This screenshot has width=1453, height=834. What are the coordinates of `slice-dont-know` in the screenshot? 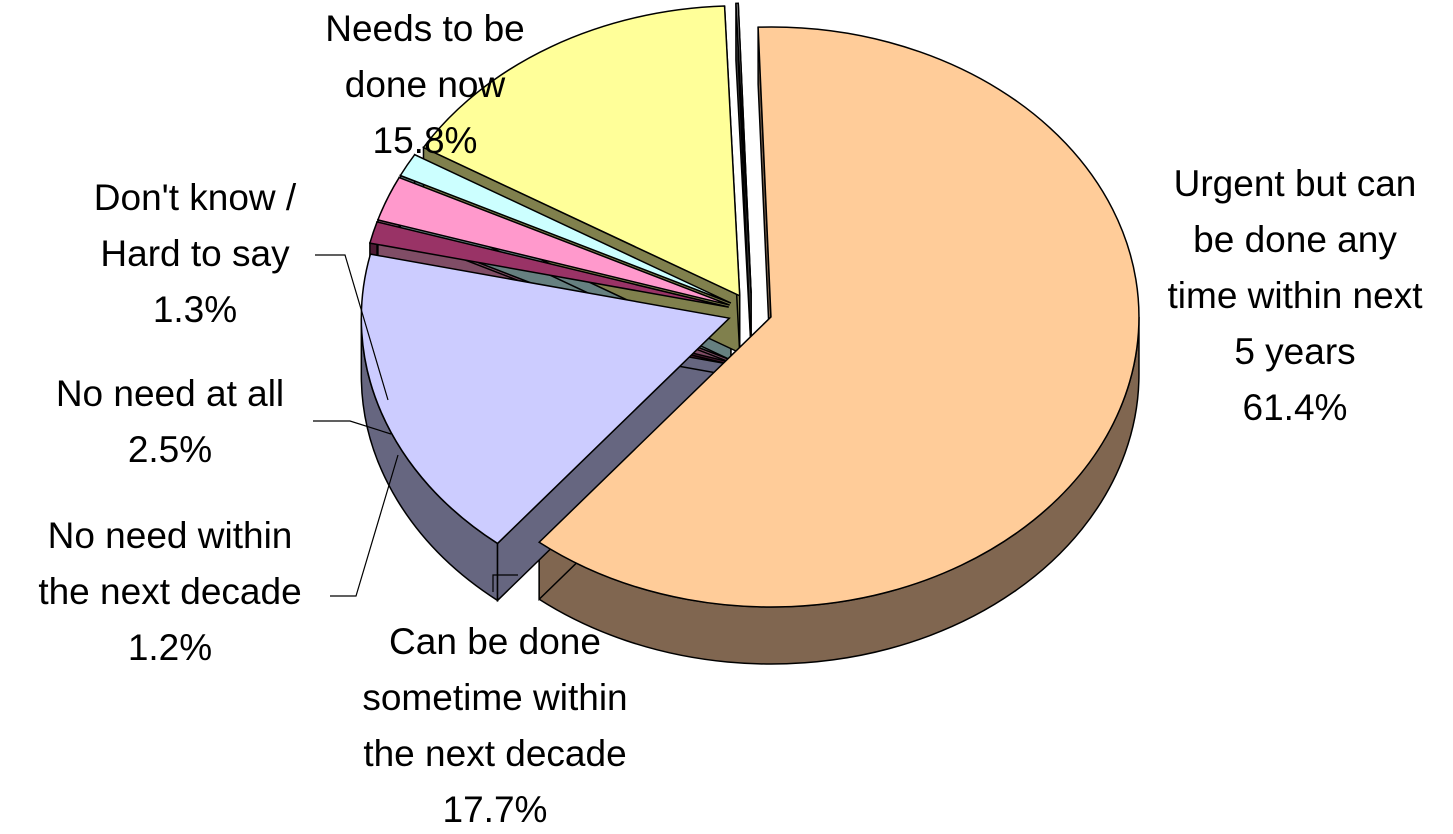 It's located at (565, 228).